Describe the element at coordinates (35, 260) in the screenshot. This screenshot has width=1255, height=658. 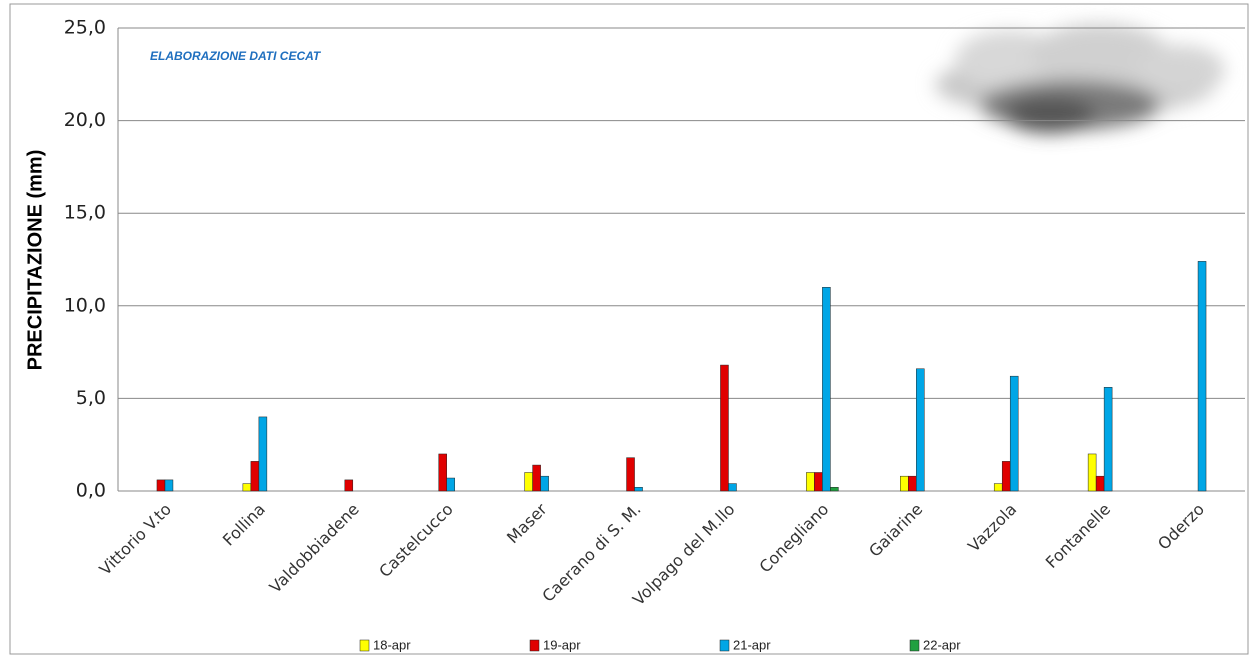
I see `y-axis-label: PRECIPITAZIONE (mm)` at that location.